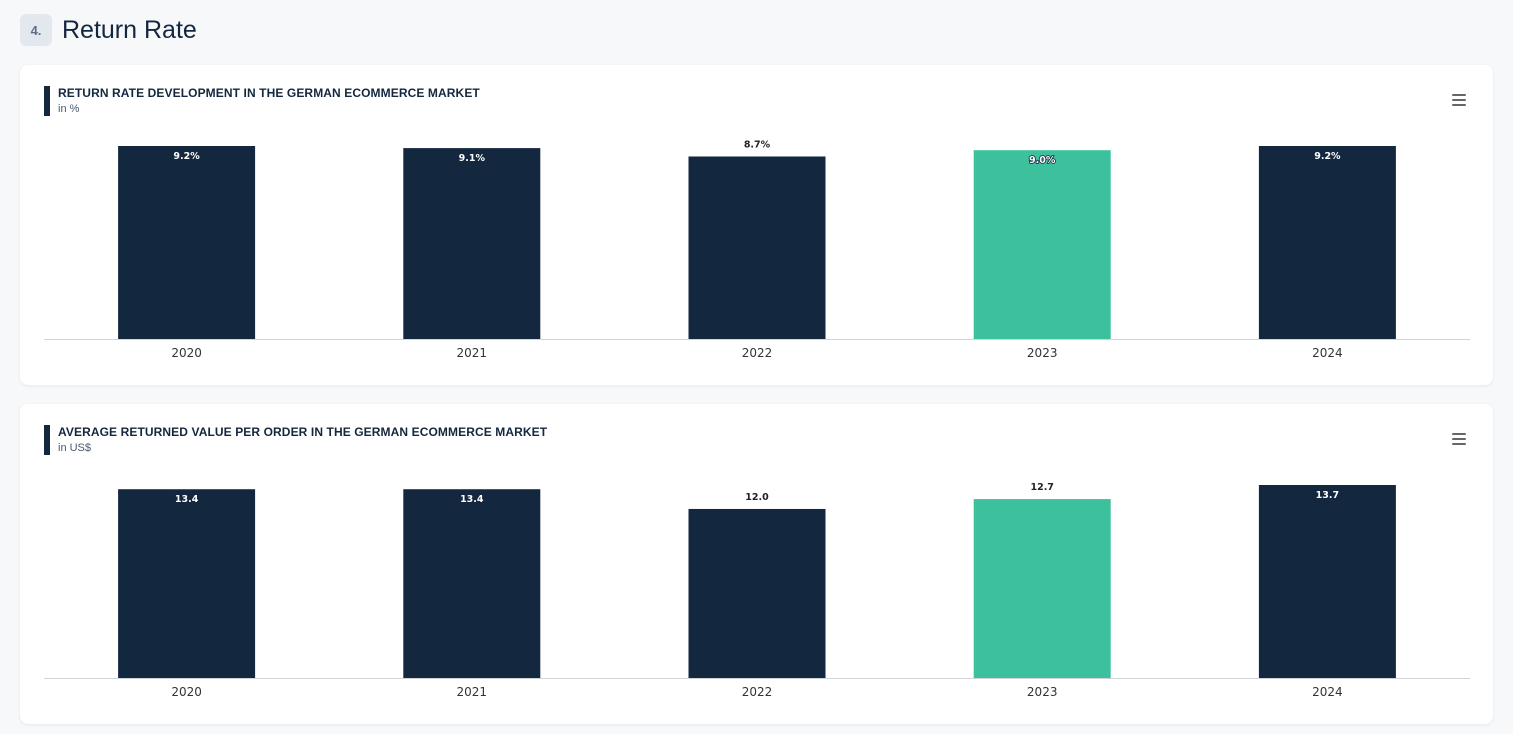  I want to click on data-label-2022: 12.0, so click(757, 497).